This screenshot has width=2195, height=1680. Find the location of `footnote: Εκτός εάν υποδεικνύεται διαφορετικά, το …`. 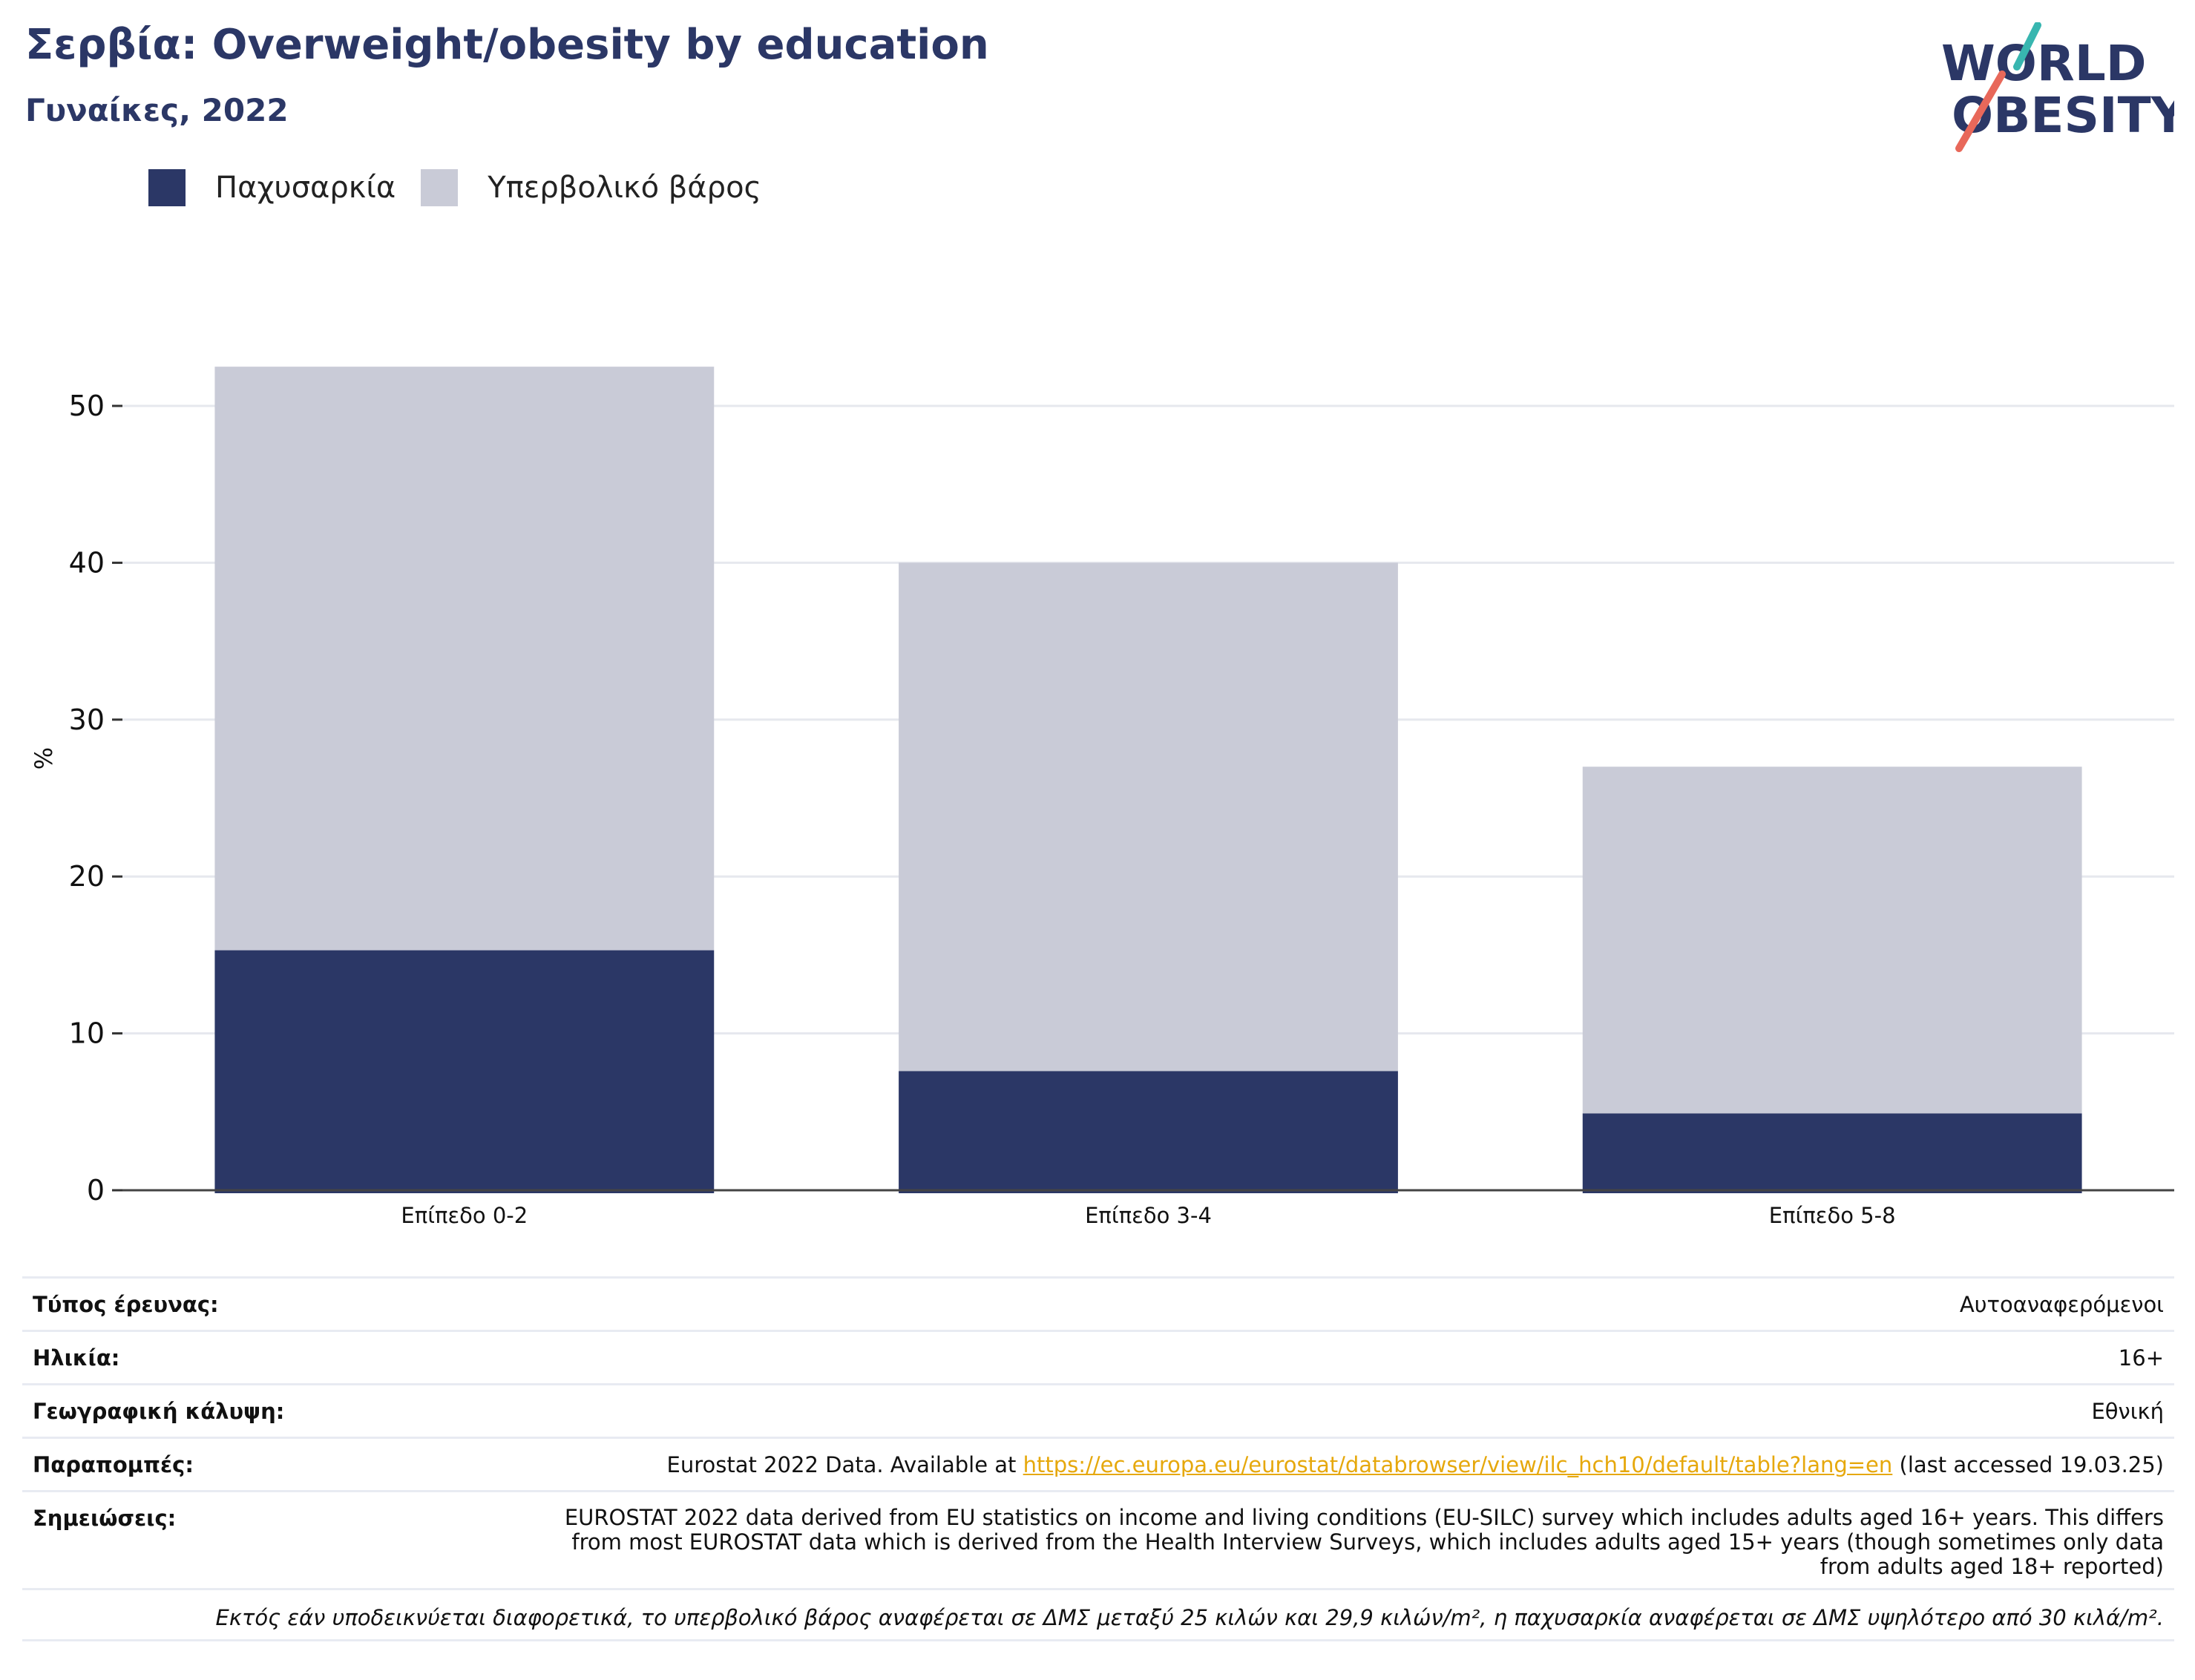

footnote: Εκτός εάν υποδεικνύεται διαφορετικά, το … is located at coordinates (1098, 1615).